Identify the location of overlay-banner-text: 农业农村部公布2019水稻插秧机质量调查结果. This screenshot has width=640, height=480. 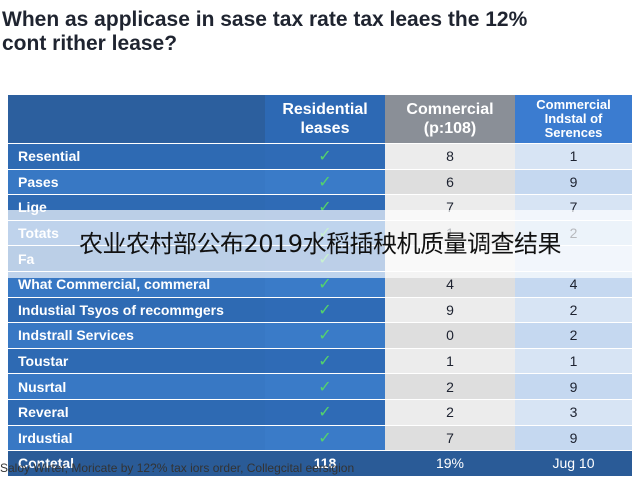
(320, 244).